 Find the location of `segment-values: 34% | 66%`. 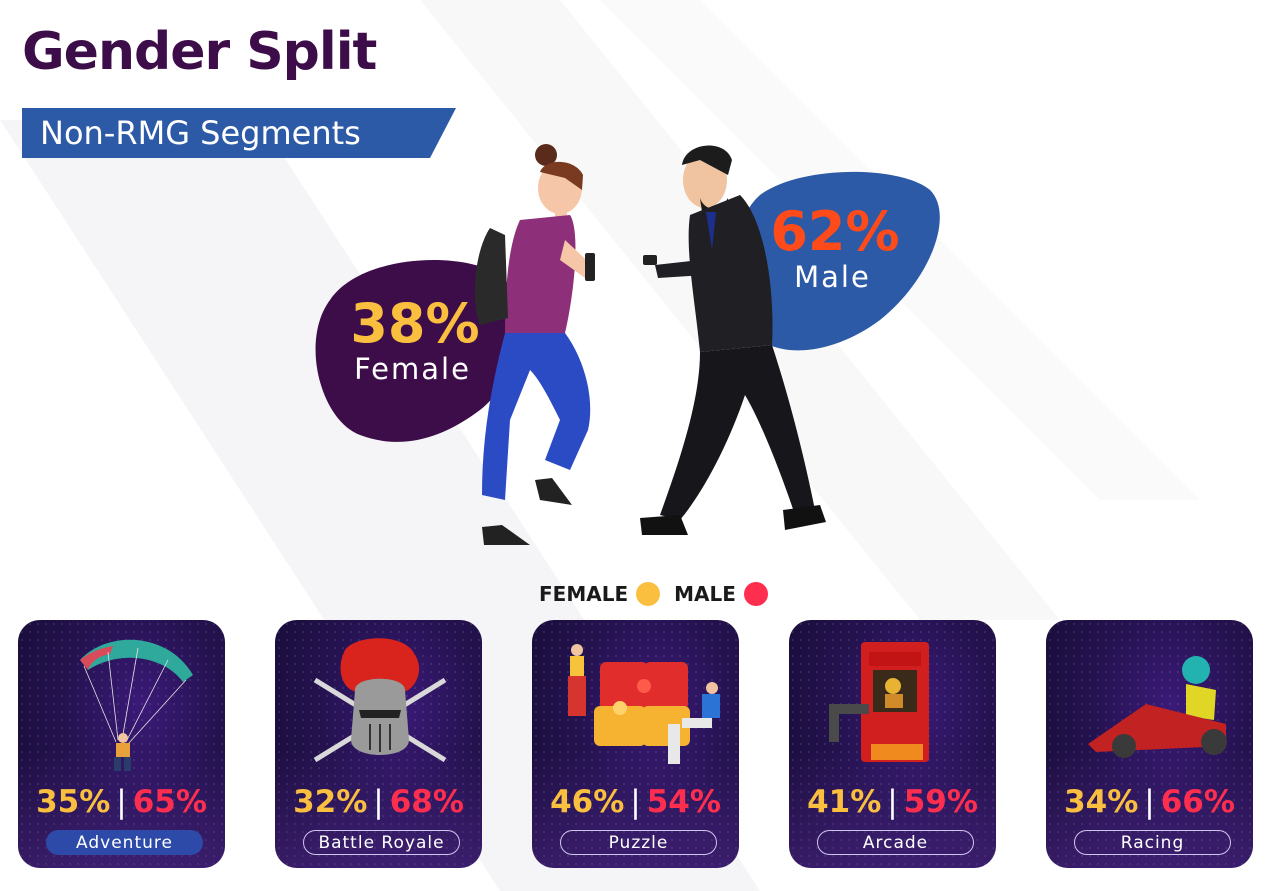

segment-values: 34% | 66% is located at coordinates (1149, 802).